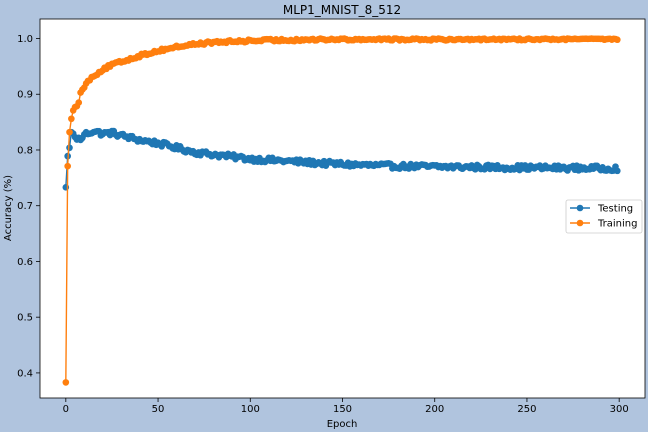  I want to click on y-axis-ticks: 0.4 0.5 0.6 0.7 0.8 0.9 1.0, so click(28, 206).